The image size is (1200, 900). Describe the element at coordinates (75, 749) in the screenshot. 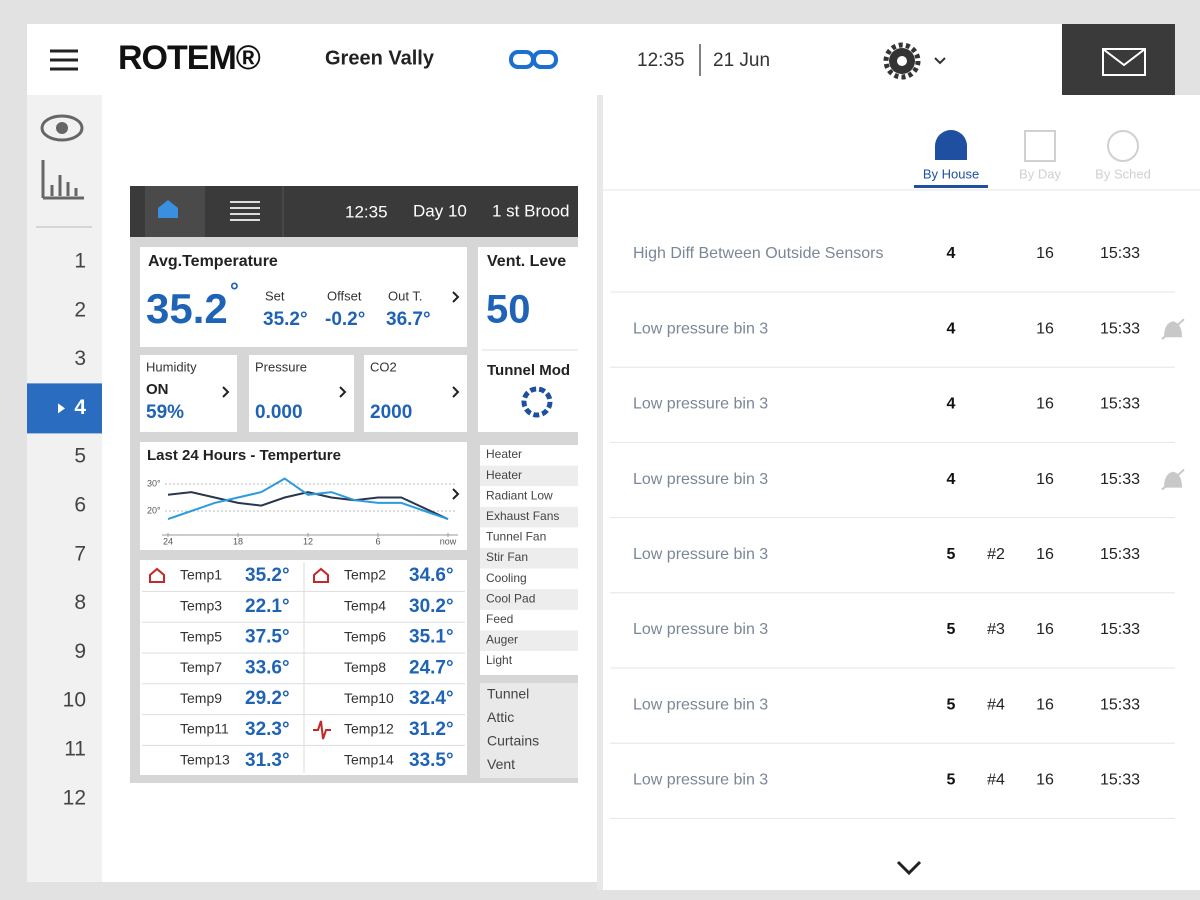

I see `house-number: 11` at that location.